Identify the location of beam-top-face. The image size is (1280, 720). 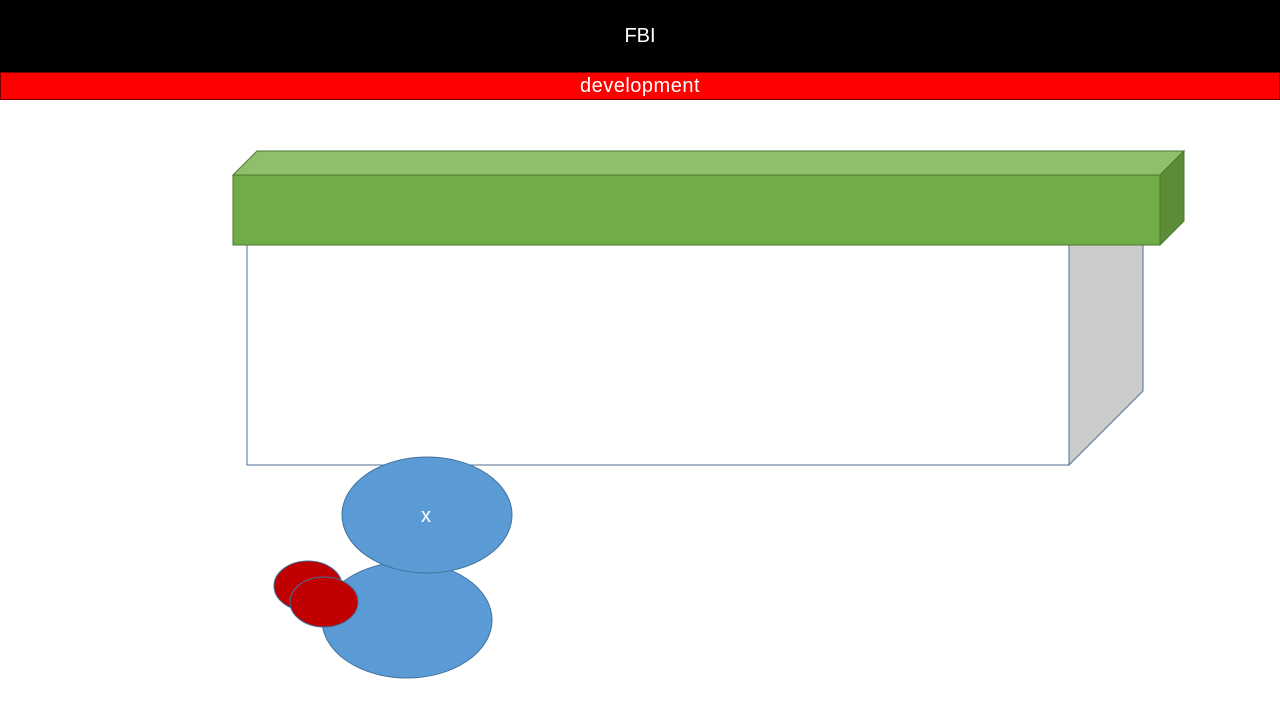
(708, 163).